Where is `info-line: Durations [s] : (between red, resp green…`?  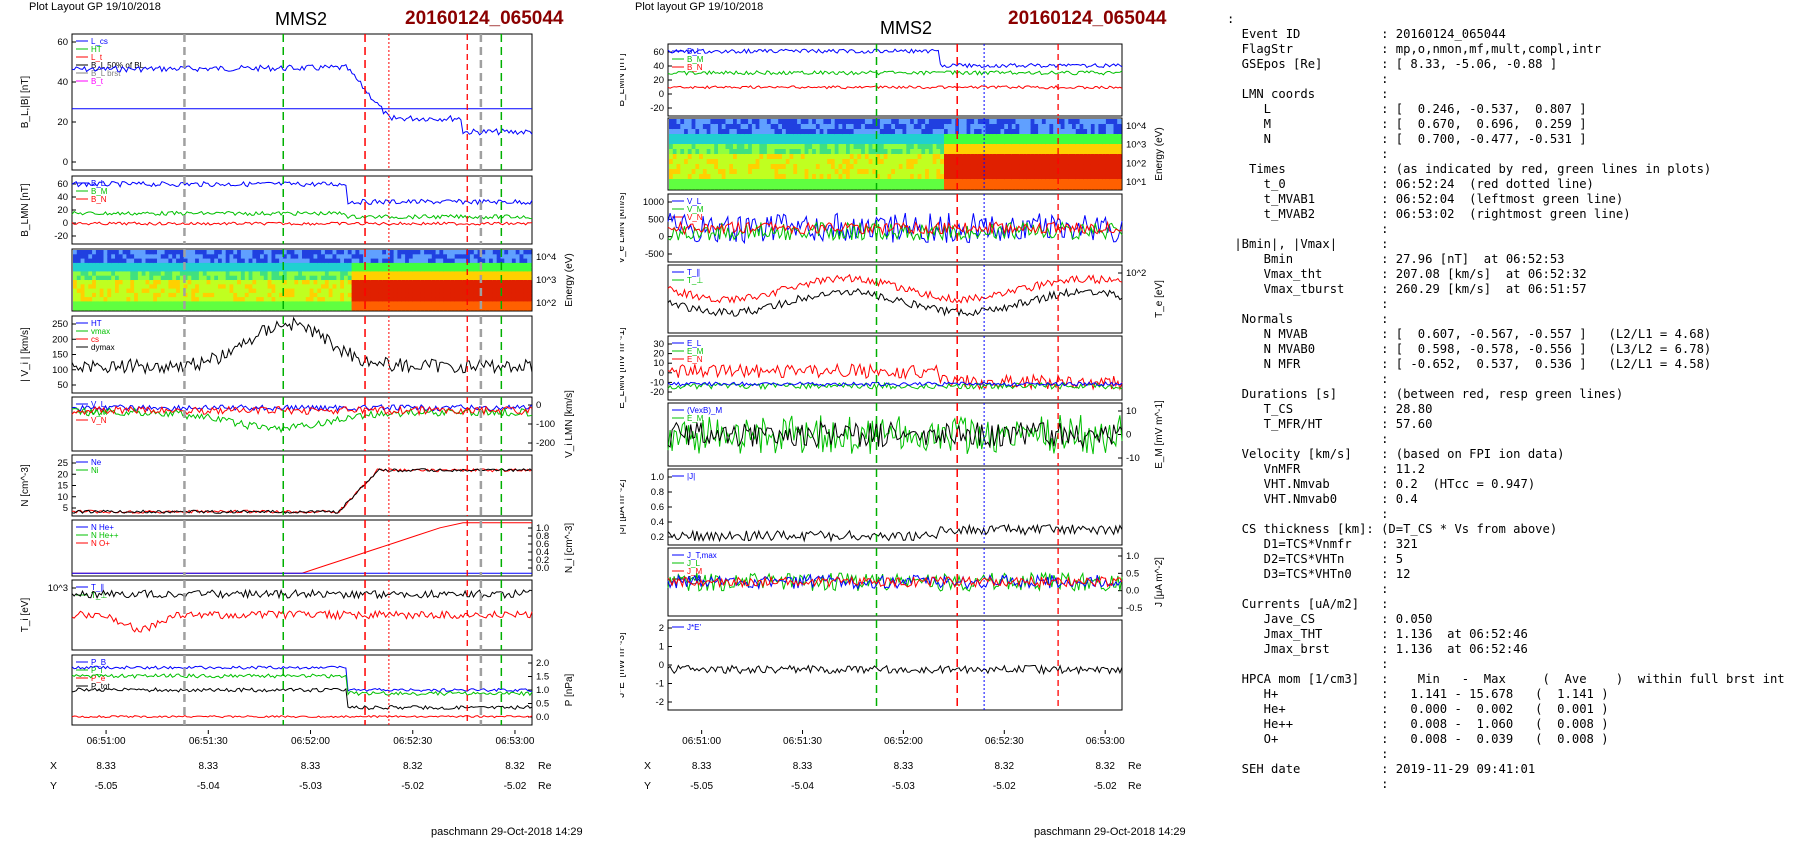 info-line: Durations [s] : (between red, resp green… is located at coordinates (1425, 394).